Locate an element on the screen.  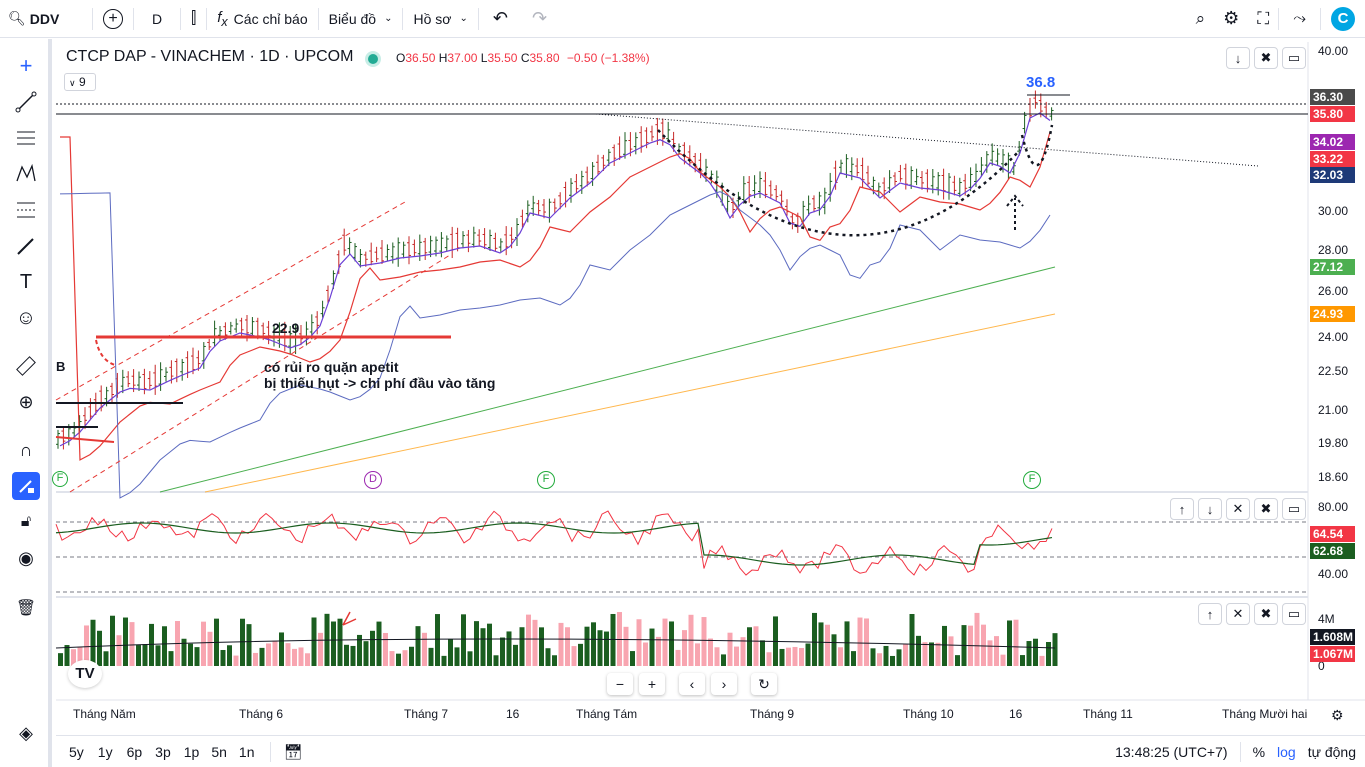
time-axis-settings-button: ⚙ is located at coordinates (1337, 715).